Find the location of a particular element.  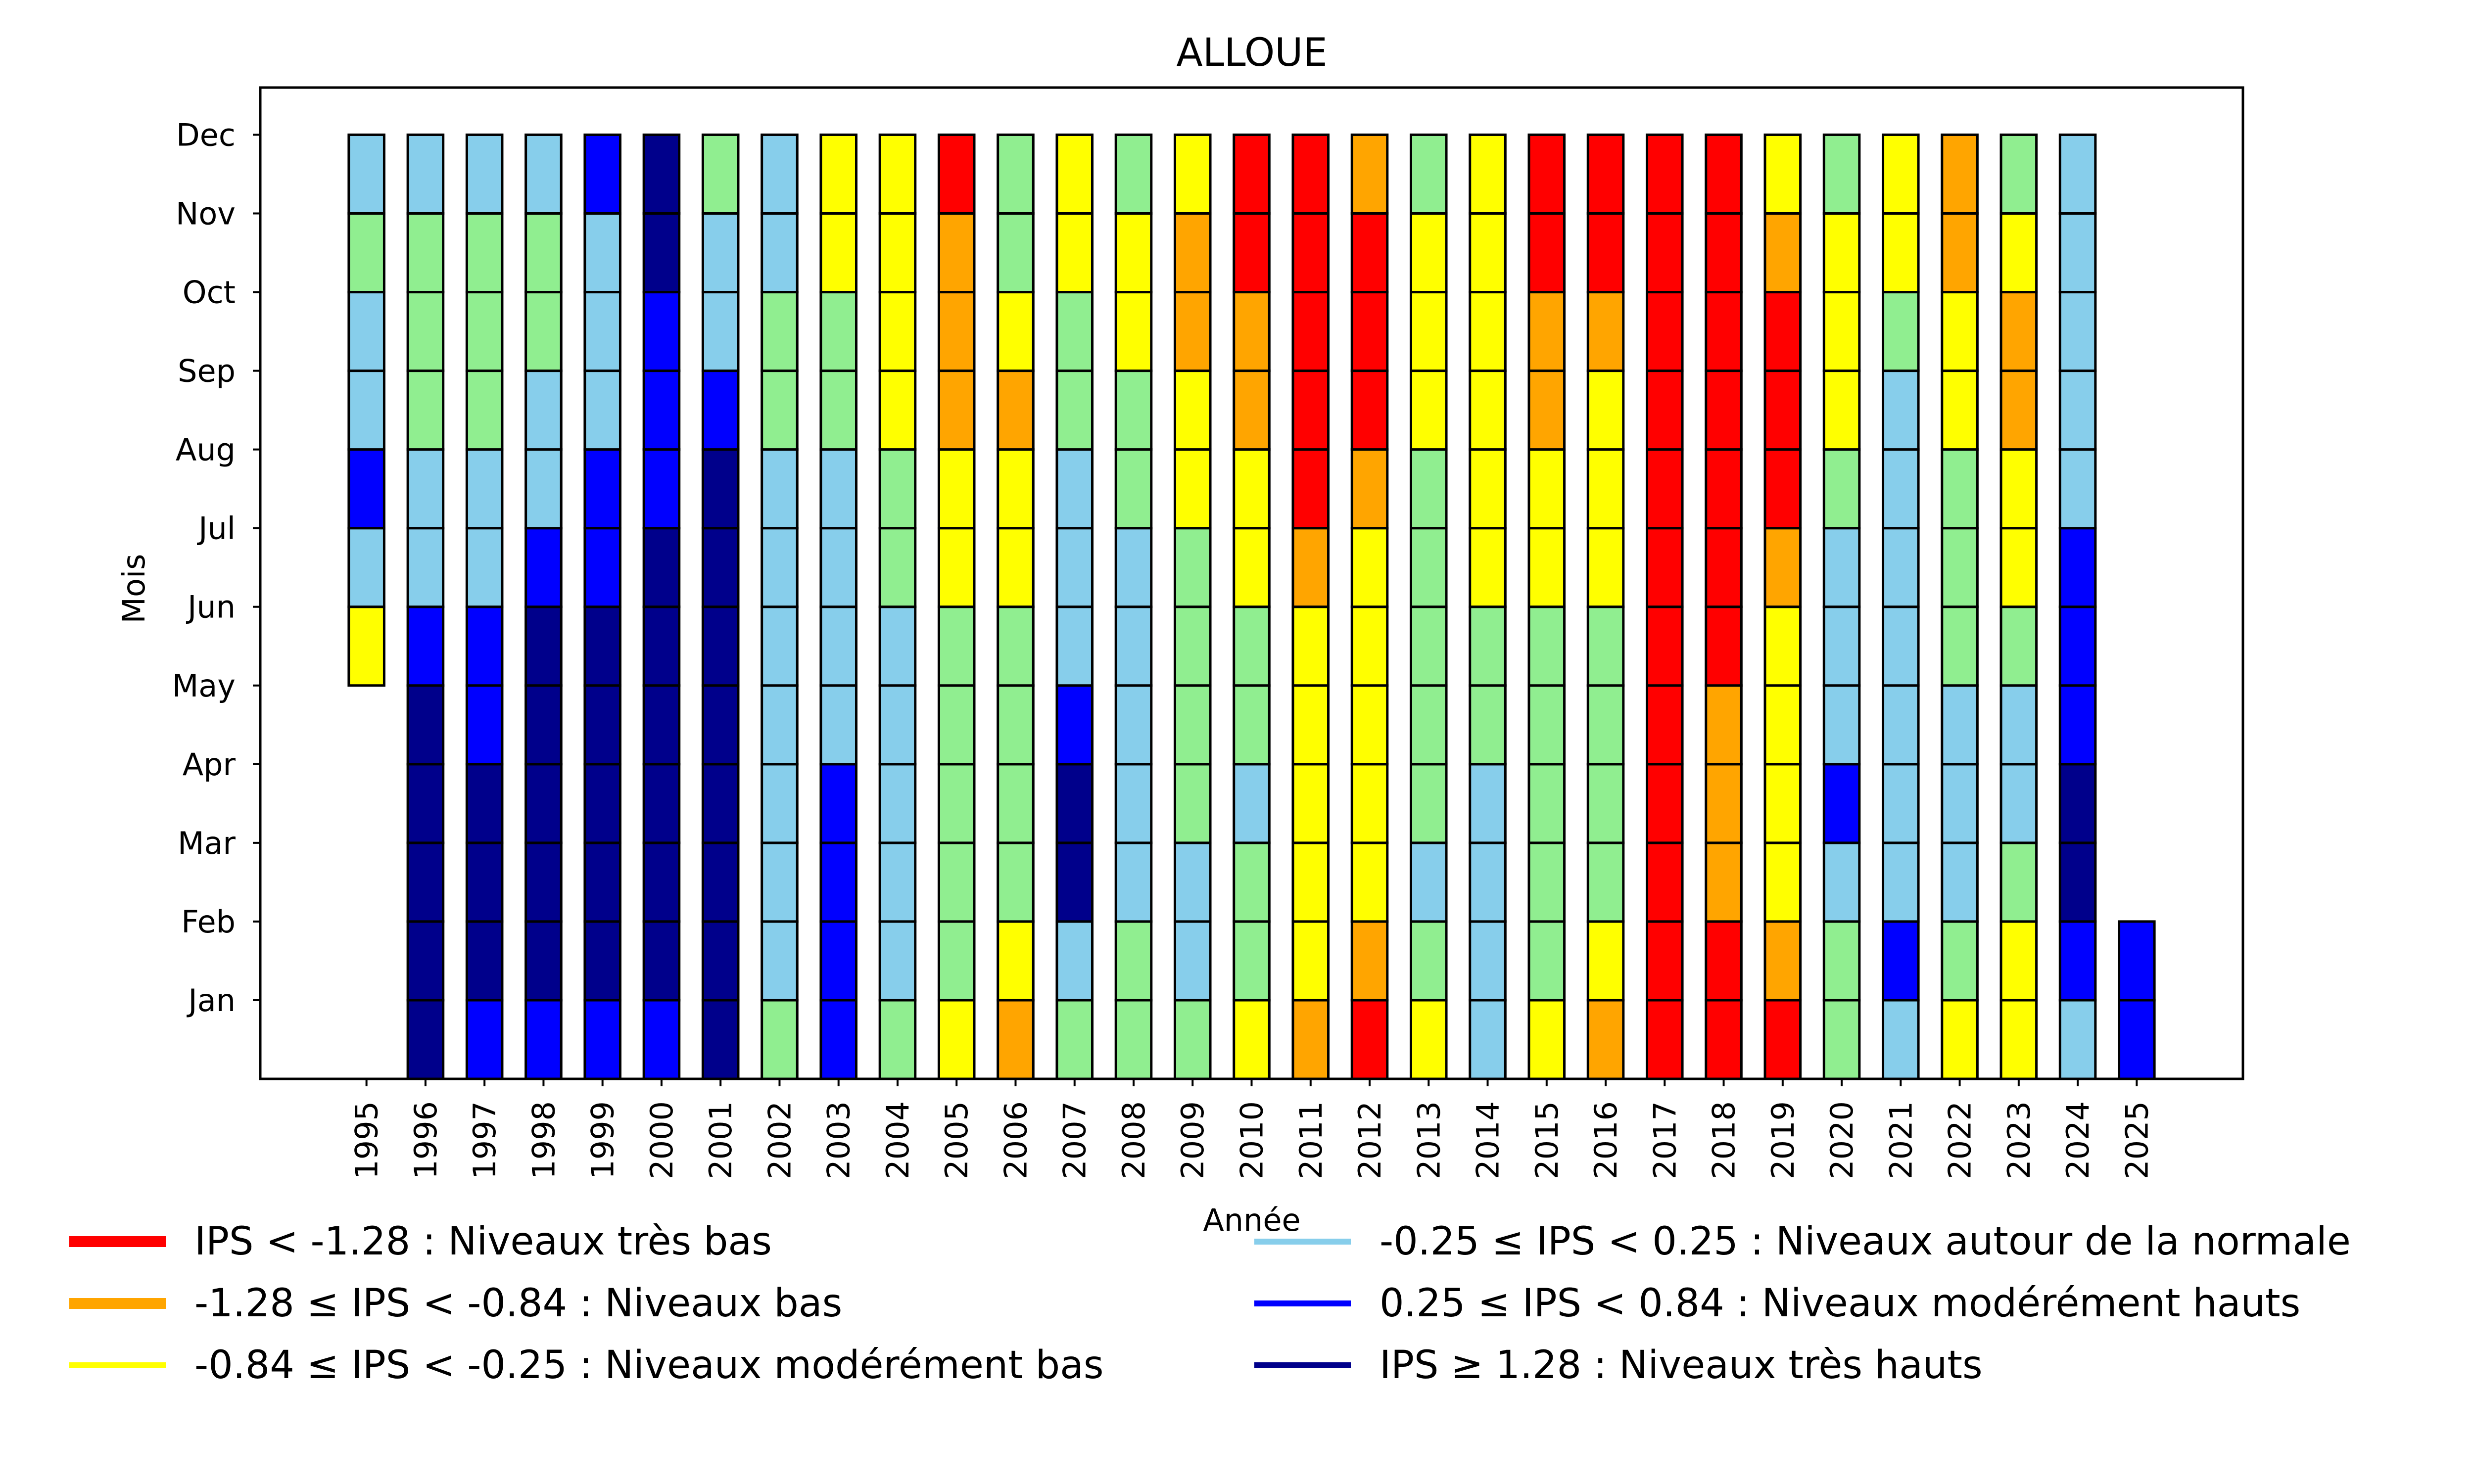

cell-2023-oct is located at coordinates (2018, 331).